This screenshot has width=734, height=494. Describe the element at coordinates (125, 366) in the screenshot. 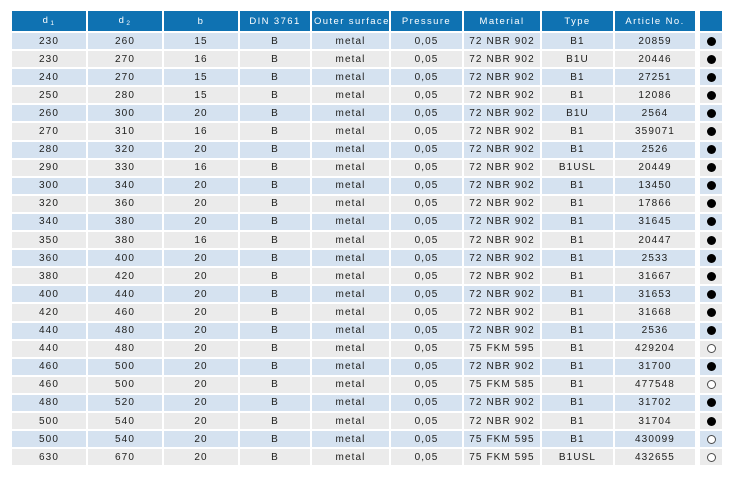

I see `cell-d2: 500` at that location.